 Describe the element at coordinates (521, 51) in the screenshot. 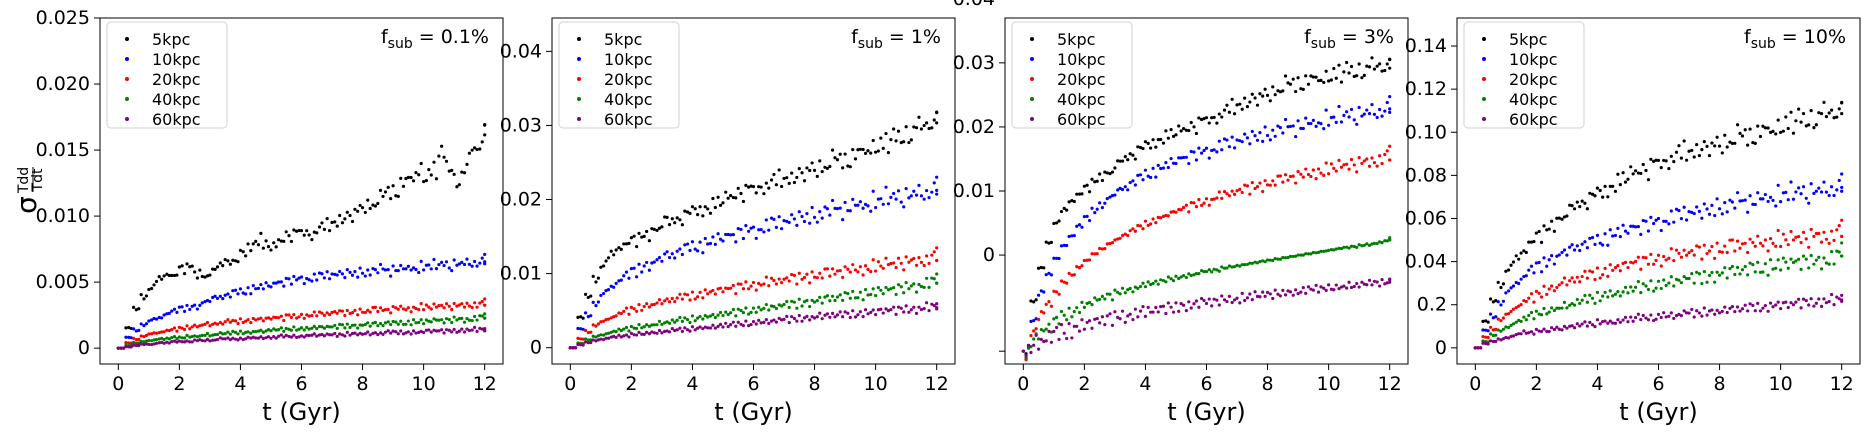

I see `y-tick-label: 0.04` at that location.